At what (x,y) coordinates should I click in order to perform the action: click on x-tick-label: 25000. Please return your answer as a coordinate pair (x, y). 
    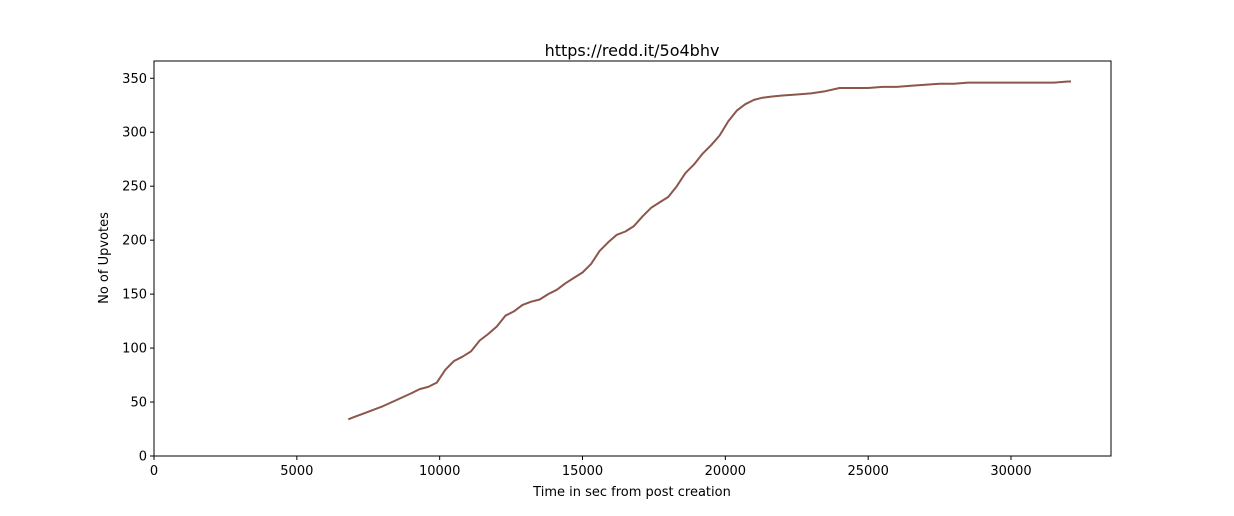
    Looking at the image, I should click on (867, 471).